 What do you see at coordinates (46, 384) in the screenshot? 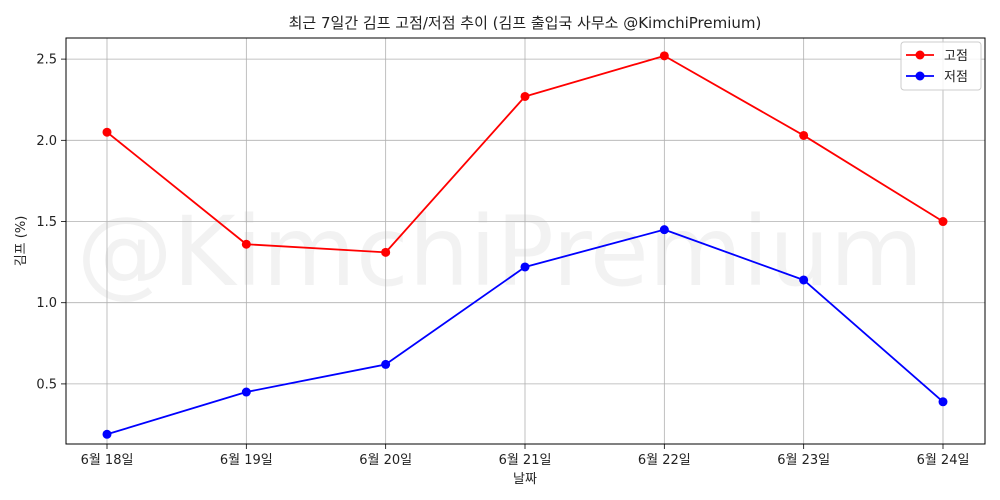
I see `y-tick-label: 0.5` at bounding box center [46, 384].